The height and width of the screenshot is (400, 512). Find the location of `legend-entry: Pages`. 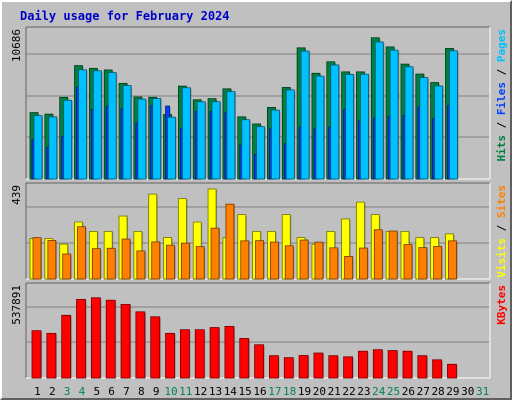

legend-entry: Pages is located at coordinates (501, 45).